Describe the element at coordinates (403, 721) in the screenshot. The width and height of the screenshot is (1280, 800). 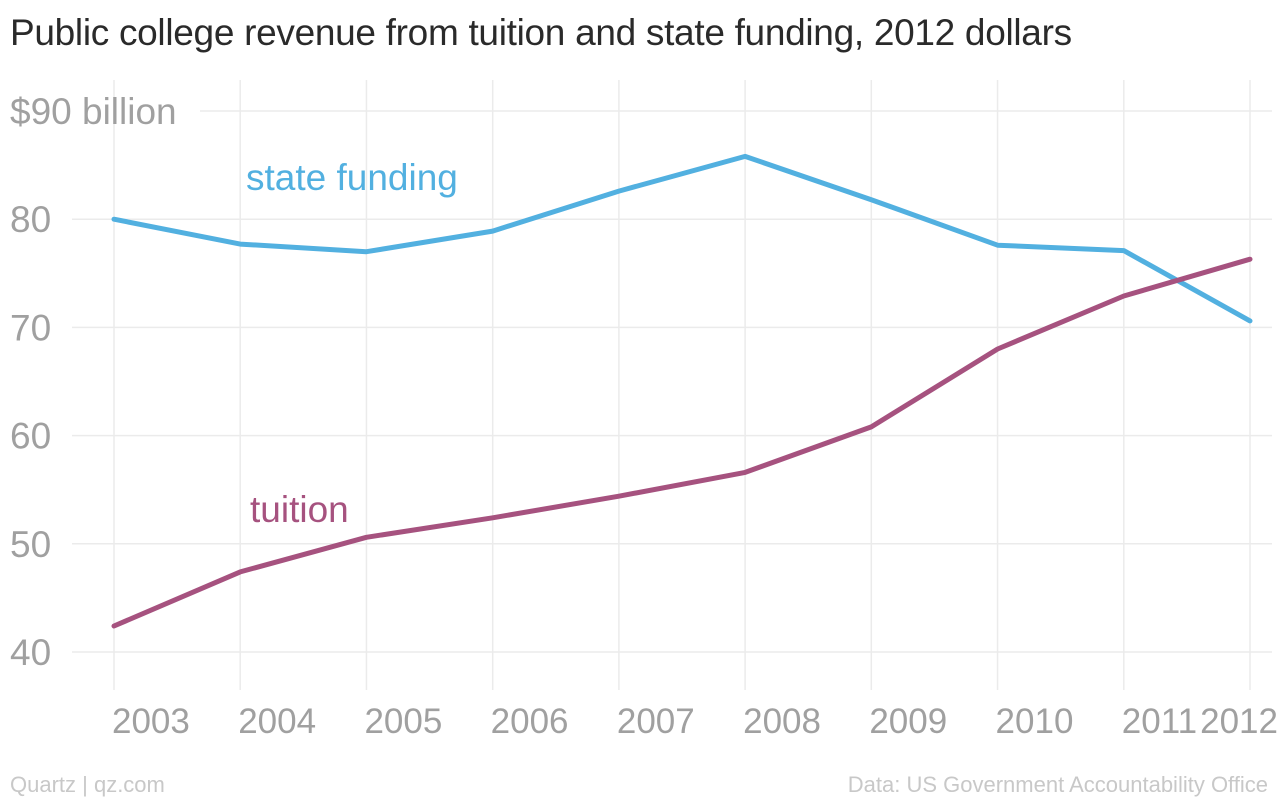
I see `x-tick-label: 2005` at that location.